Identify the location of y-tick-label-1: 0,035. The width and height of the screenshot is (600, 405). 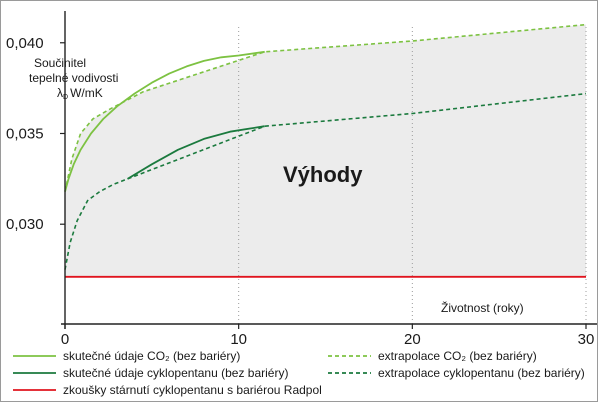
(25, 133).